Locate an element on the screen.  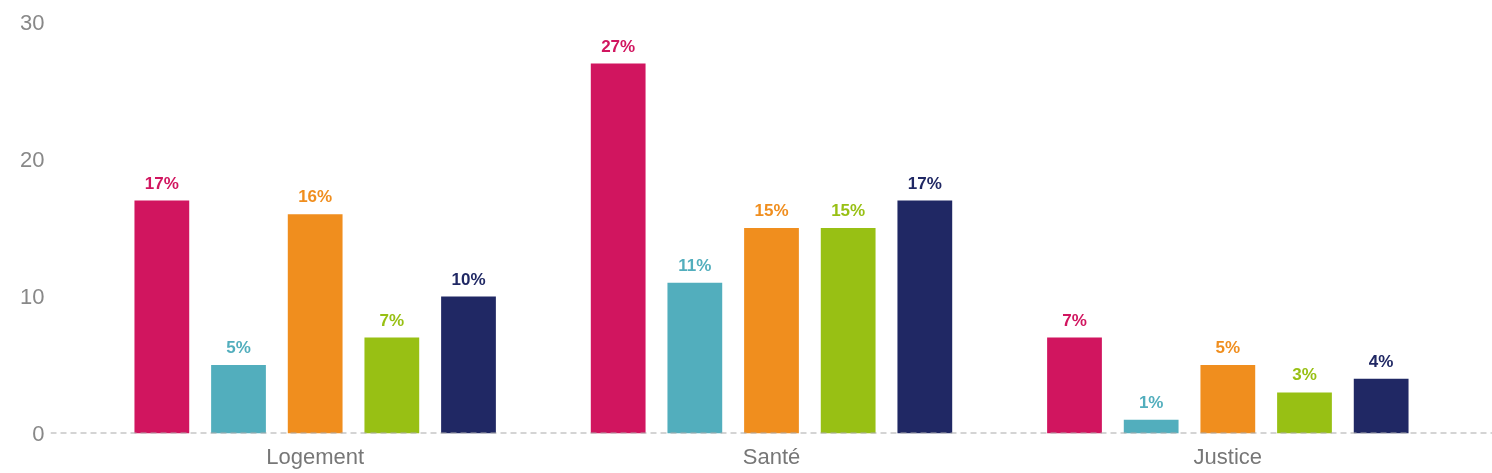
data-label: 3% is located at coordinates (1304, 375).